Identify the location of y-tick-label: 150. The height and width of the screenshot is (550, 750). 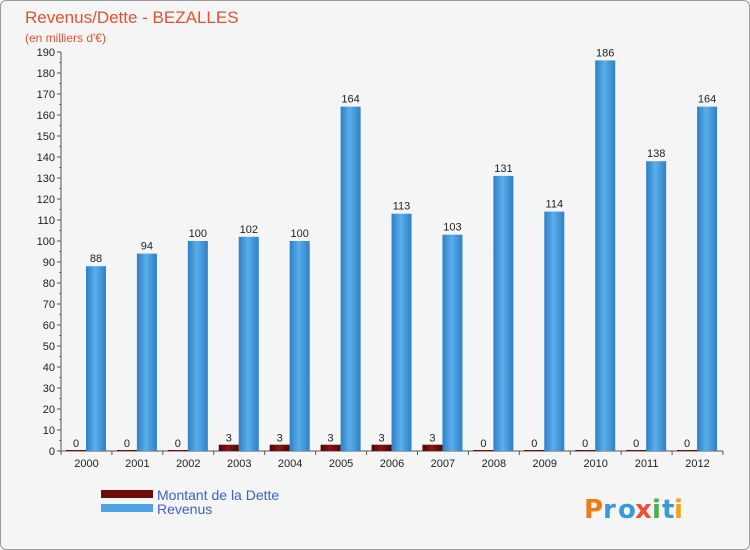
(46, 137).